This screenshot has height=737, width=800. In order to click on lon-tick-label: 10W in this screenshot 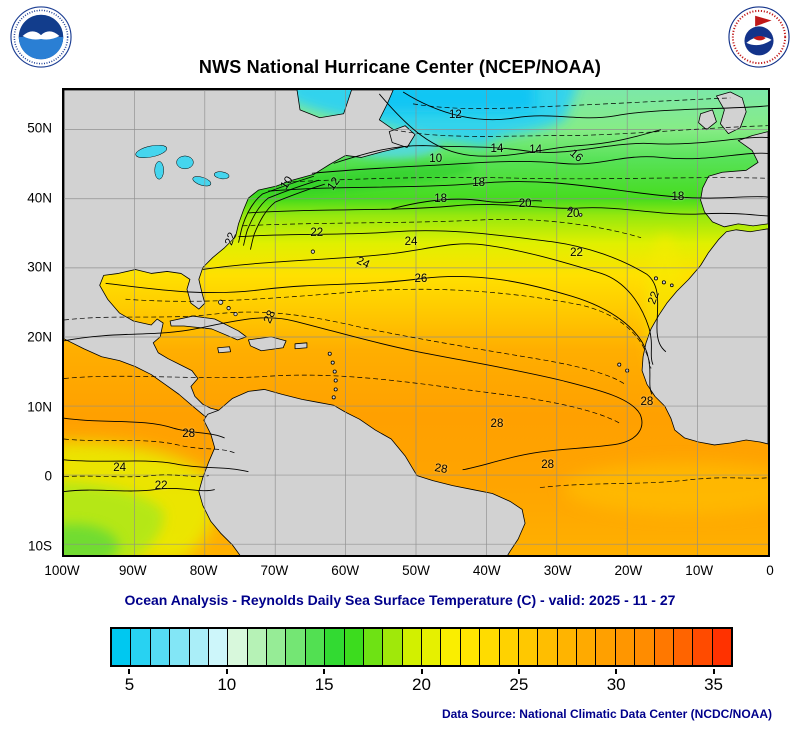, I will do `click(699, 570)`.